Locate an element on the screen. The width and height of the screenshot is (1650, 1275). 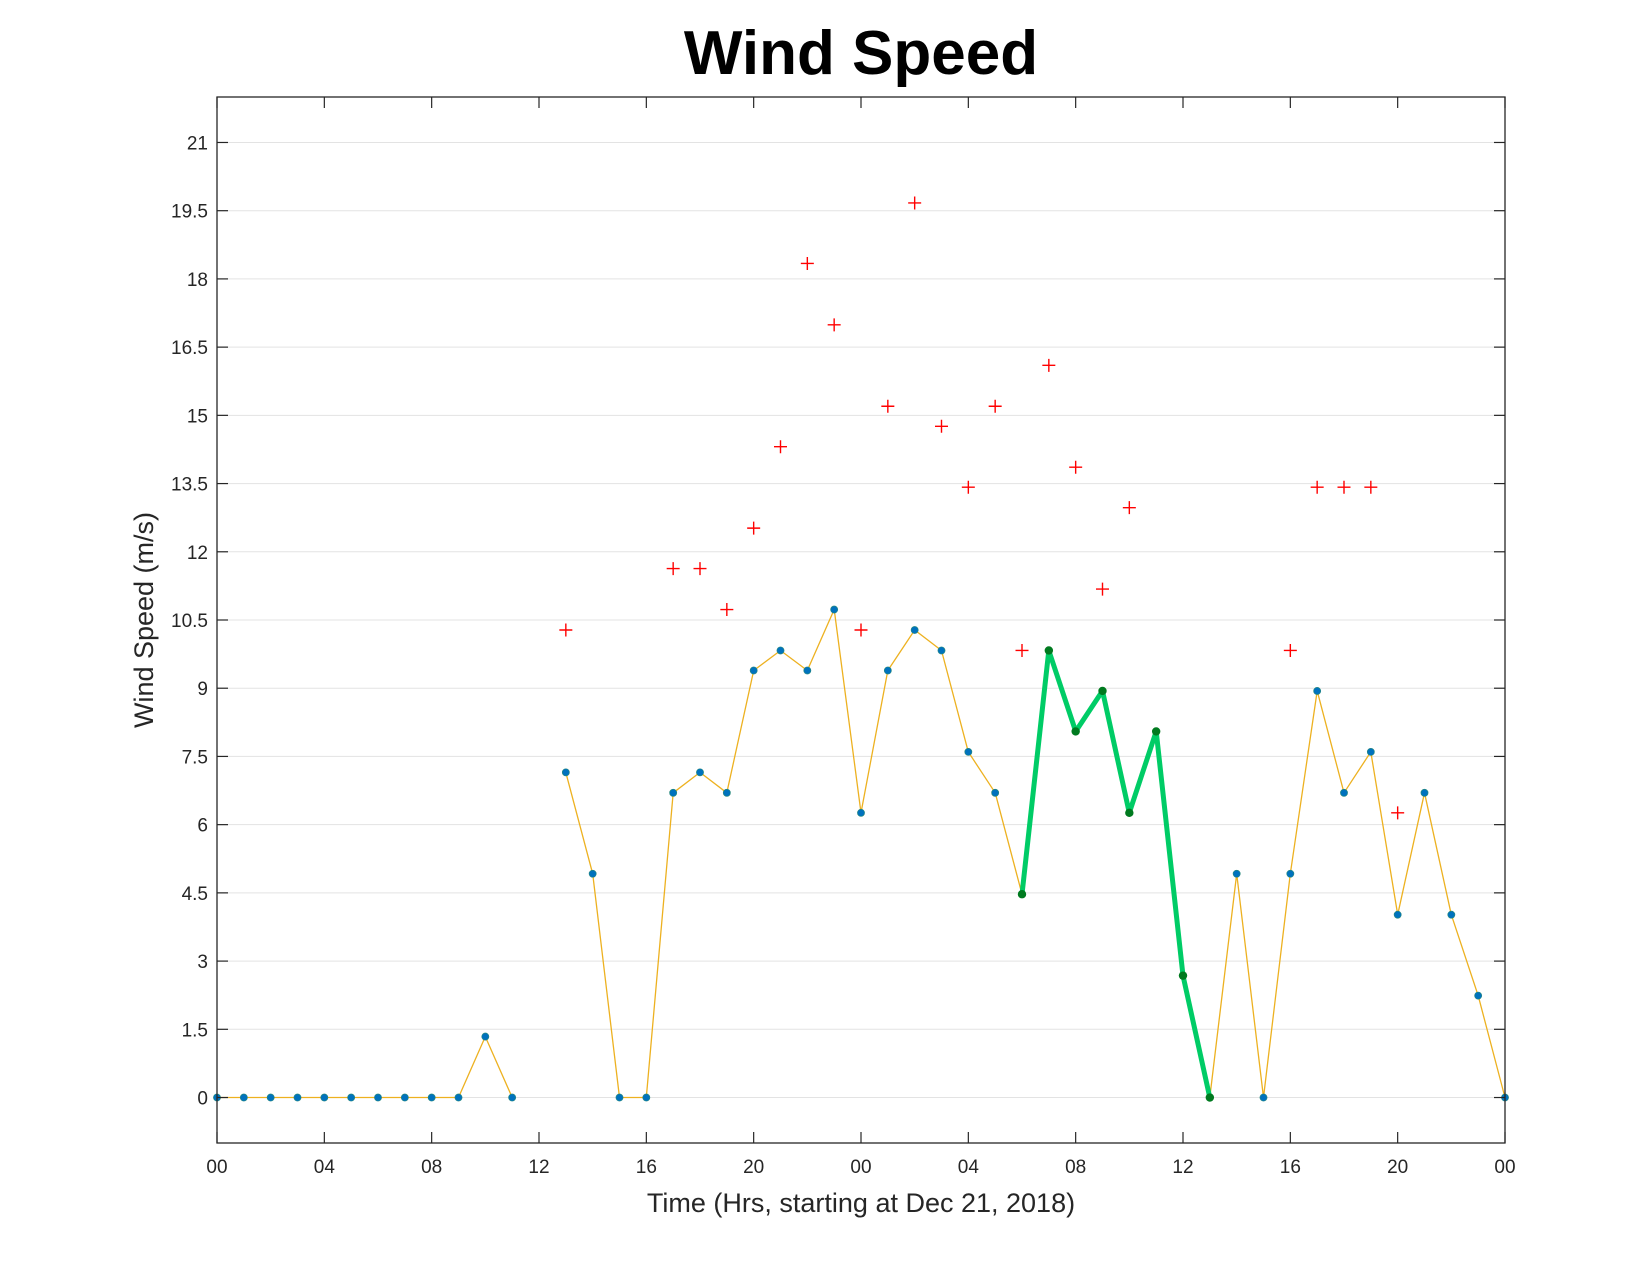
y-tick-label: 21 is located at coordinates (197, 143).